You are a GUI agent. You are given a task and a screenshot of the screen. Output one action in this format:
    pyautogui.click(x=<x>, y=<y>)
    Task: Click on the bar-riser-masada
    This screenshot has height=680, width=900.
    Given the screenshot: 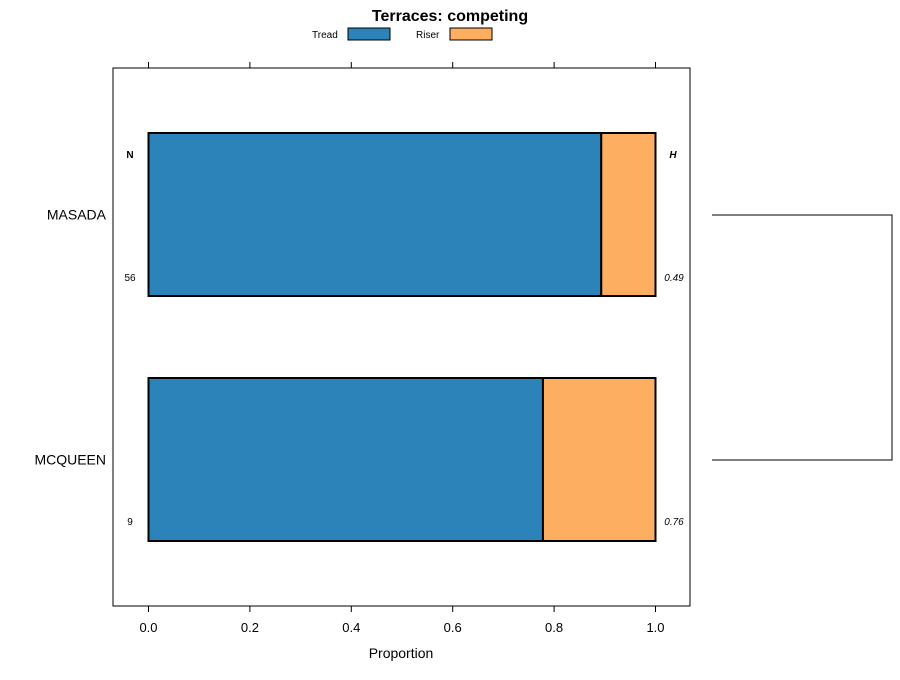 What is the action you would take?
    pyautogui.click(x=628, y=214)
    